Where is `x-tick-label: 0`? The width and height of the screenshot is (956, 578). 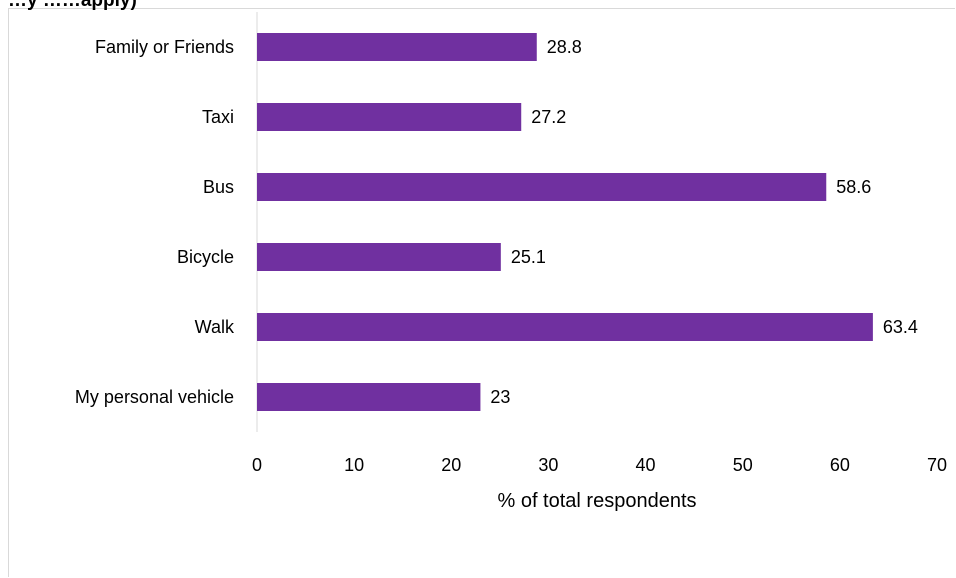 x-tick-label: 0 is located at coordinates (257, 465).